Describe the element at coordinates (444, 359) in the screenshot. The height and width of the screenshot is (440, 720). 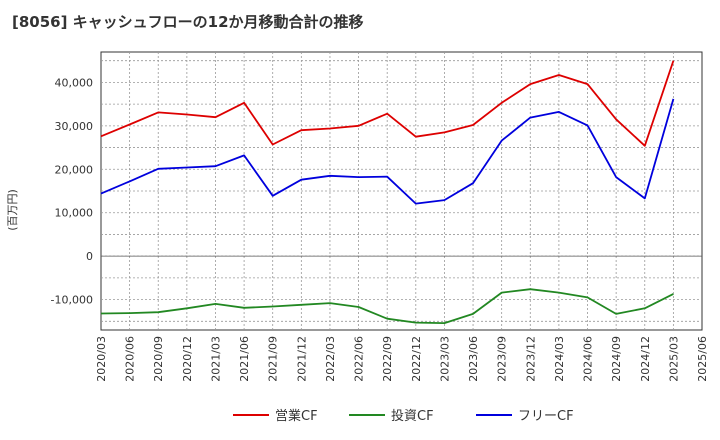
I see `x-tick-label: 2023/03` at that location.